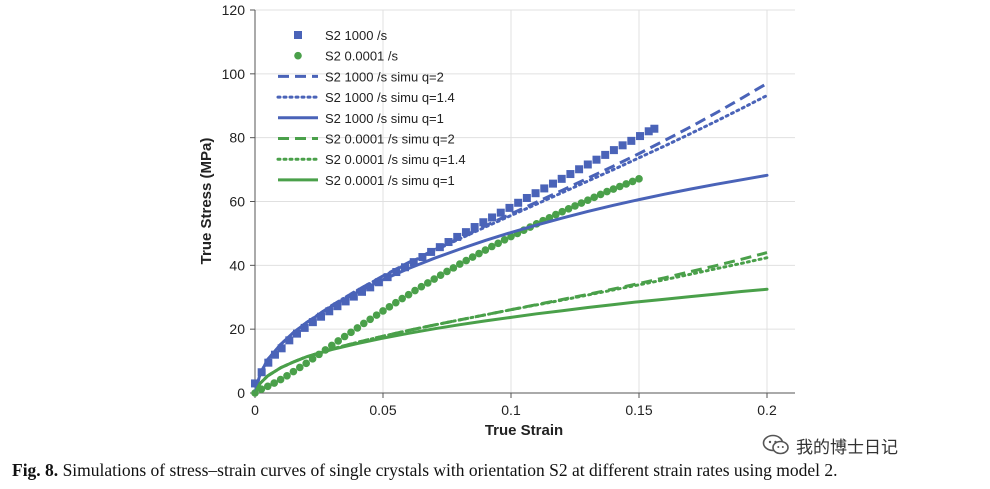 Image resolution: width=990 pixels, height=489 pixels. I want to click on legend-label: S2 1000 /s simu q=1.4, so click(390, 97).